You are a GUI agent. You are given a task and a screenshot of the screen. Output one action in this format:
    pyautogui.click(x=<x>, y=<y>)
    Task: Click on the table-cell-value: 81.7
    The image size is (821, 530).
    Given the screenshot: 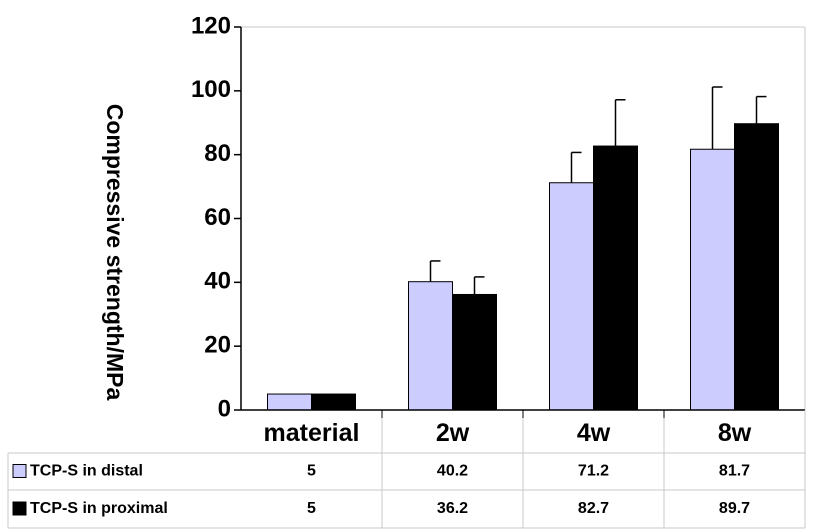 What is the action you would take?
    pyautogui.click(x=734, y=471)
    